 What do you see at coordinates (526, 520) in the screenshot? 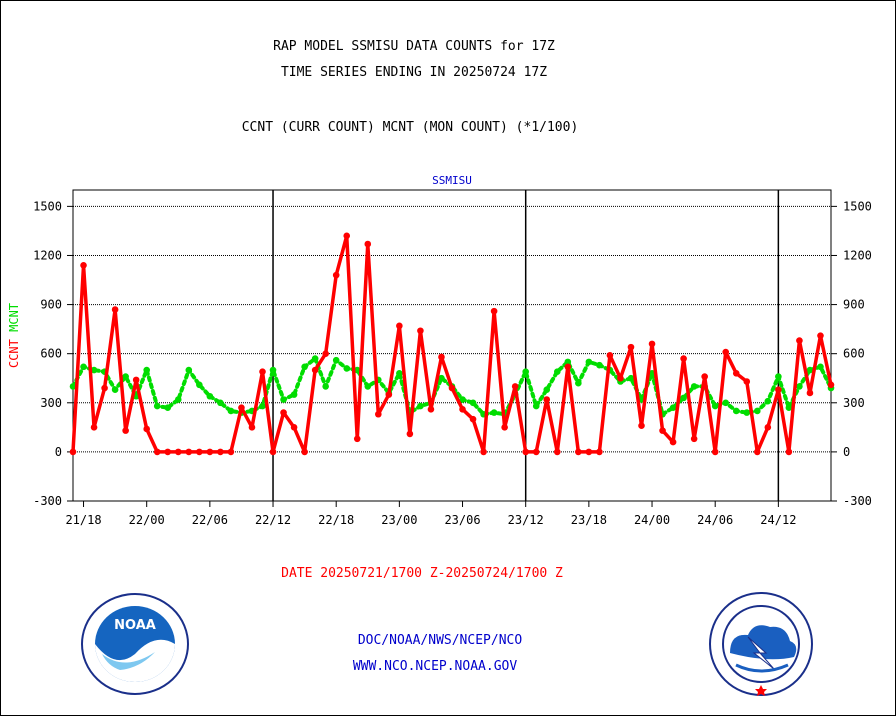
I see `x-tick-label: 23/12` at bounding box center [526, 520].